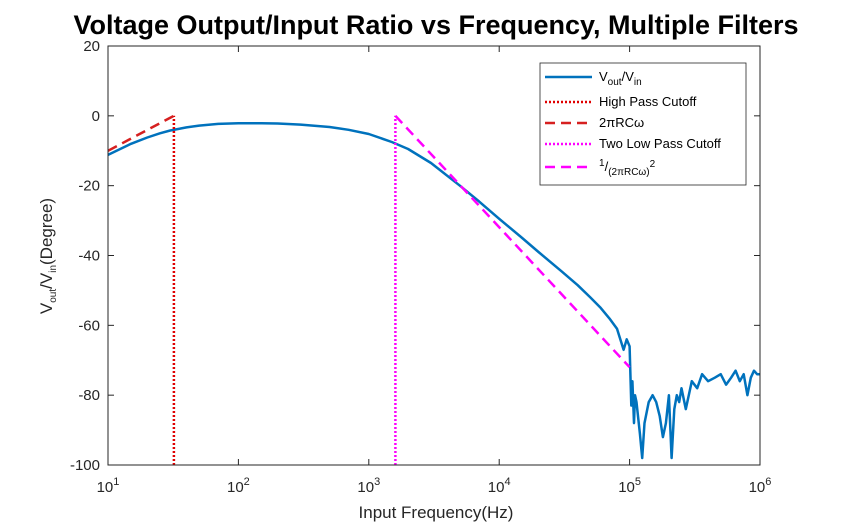 This screenshot has width=842, height=525. I want to click on x-tick-label: 10⁶, so click(760, 486).